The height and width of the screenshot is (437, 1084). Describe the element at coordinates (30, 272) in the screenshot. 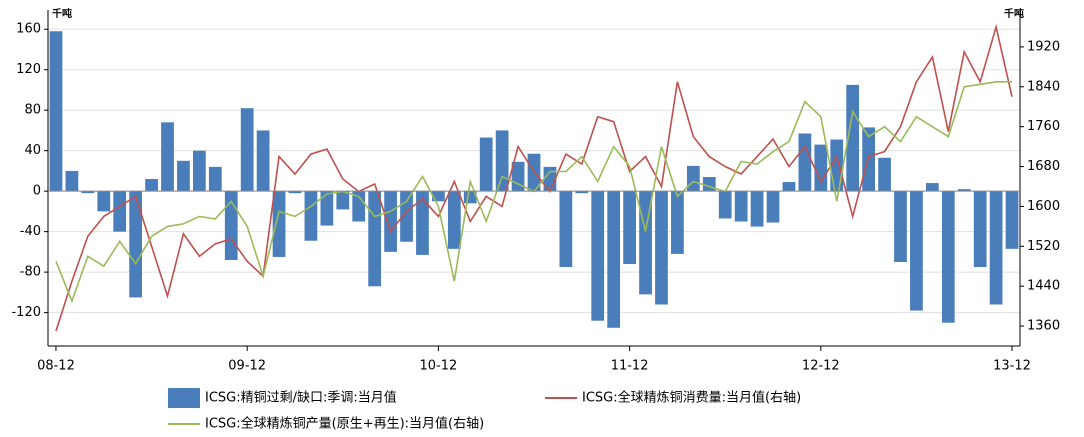

I see `y-tick-label: -80` at that location.